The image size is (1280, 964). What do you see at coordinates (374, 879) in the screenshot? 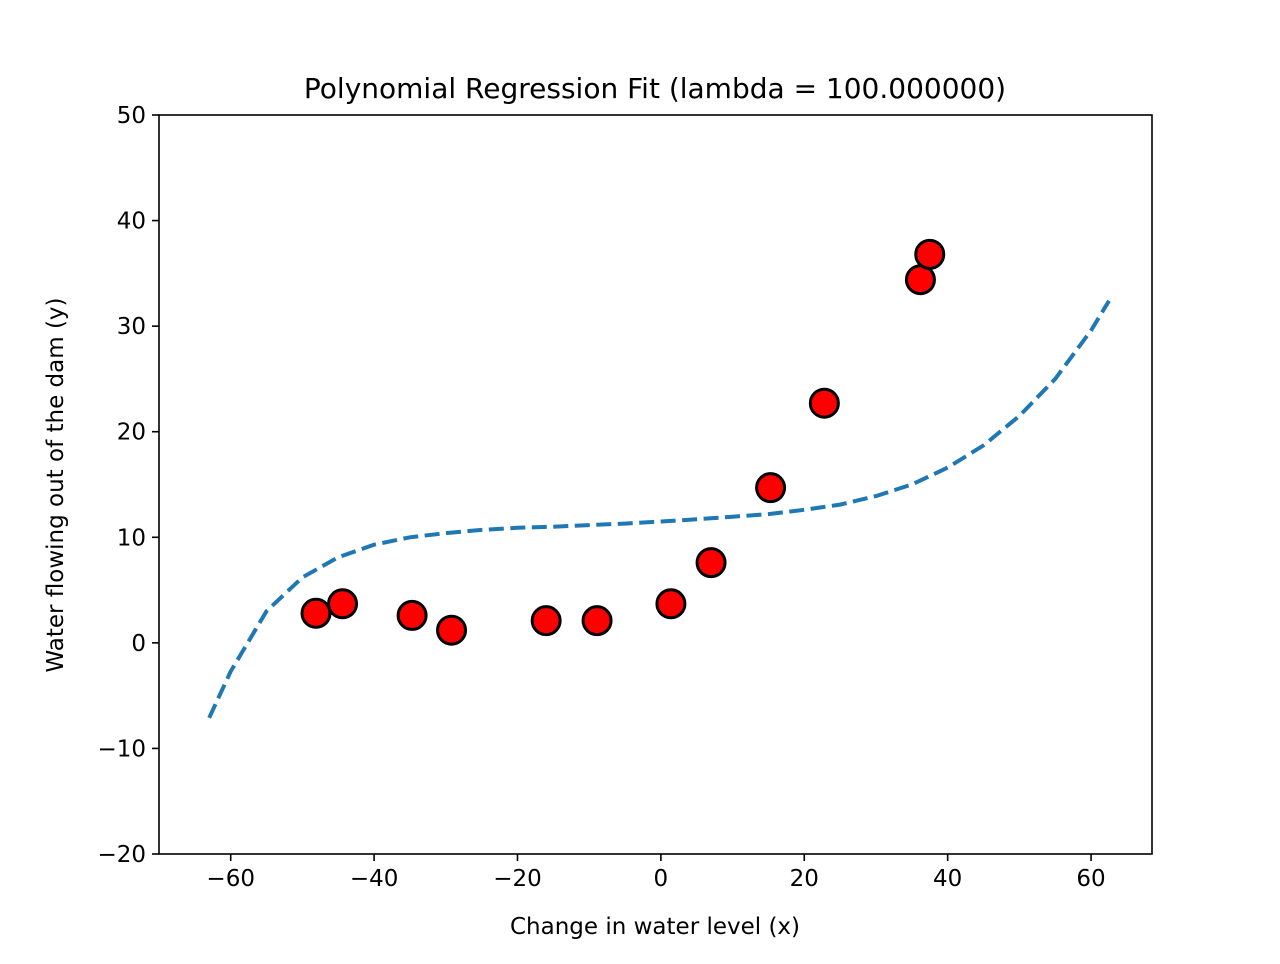
I see `x-tick-label: −40` at bounding box center [374, 879].